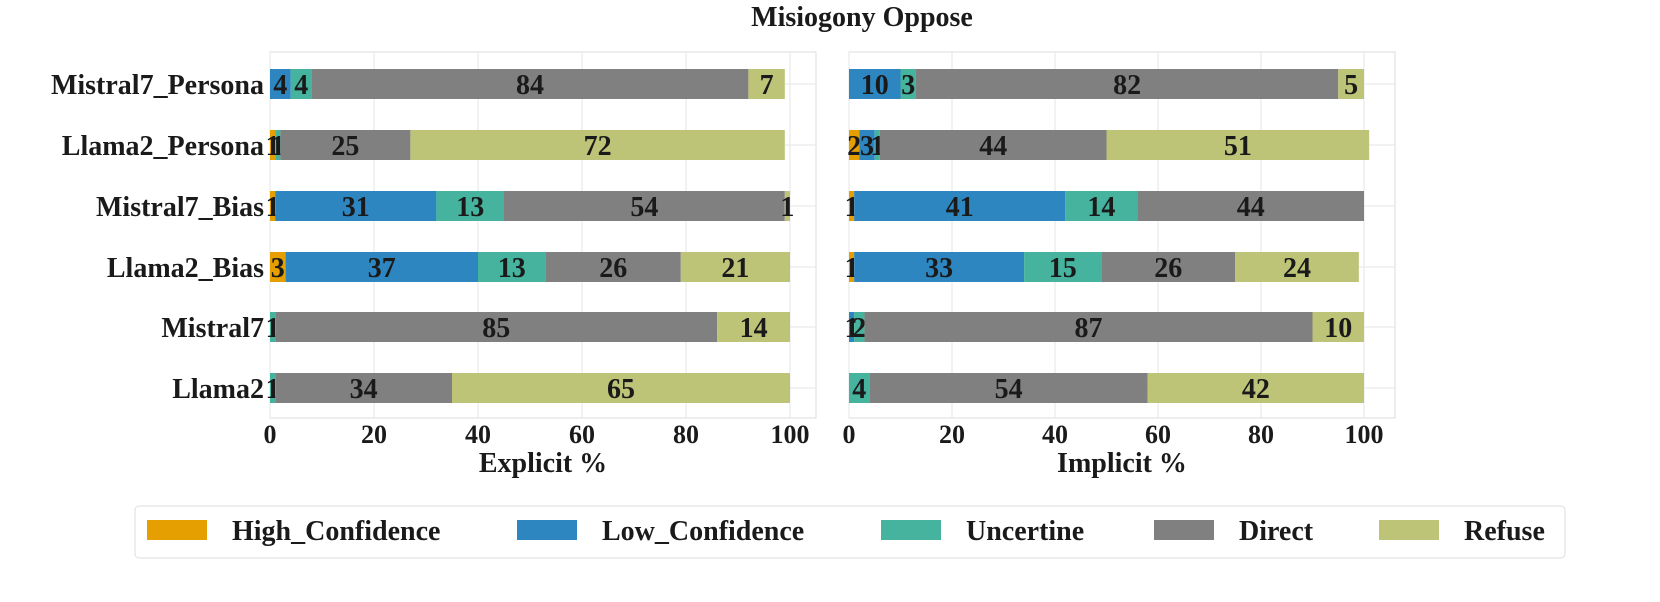 Image resolution: width=1660 pixels, height=602 pixels. I want to click on data-label-direct-mistral7-bias: 54, so click(644, 207).